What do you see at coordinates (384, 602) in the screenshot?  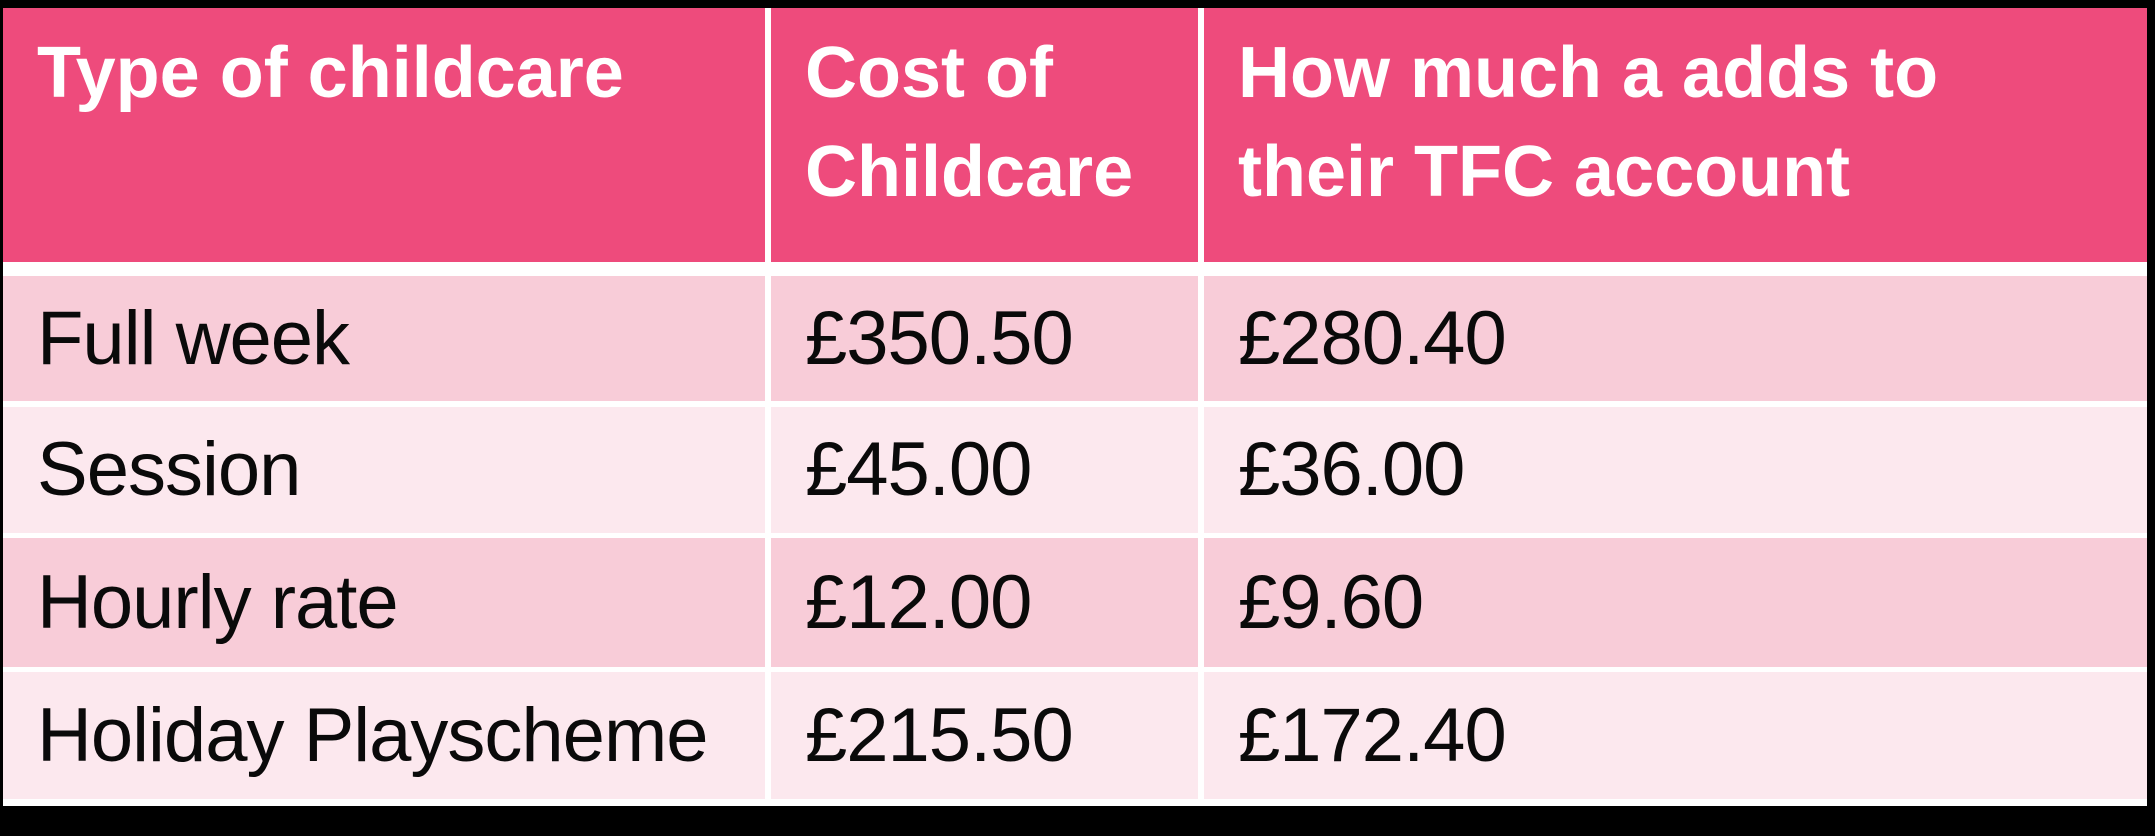 I see `cell-childcare-type: Hourly rate` at bounding box center [384, 602].